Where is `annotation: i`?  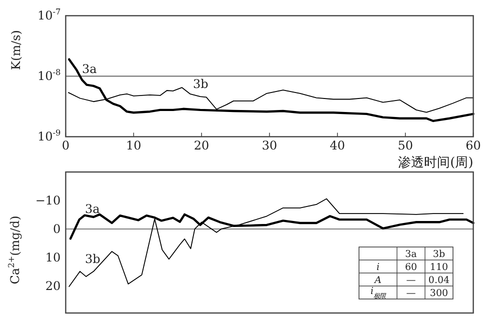
annotation: i is located at coordinates (378, 267).